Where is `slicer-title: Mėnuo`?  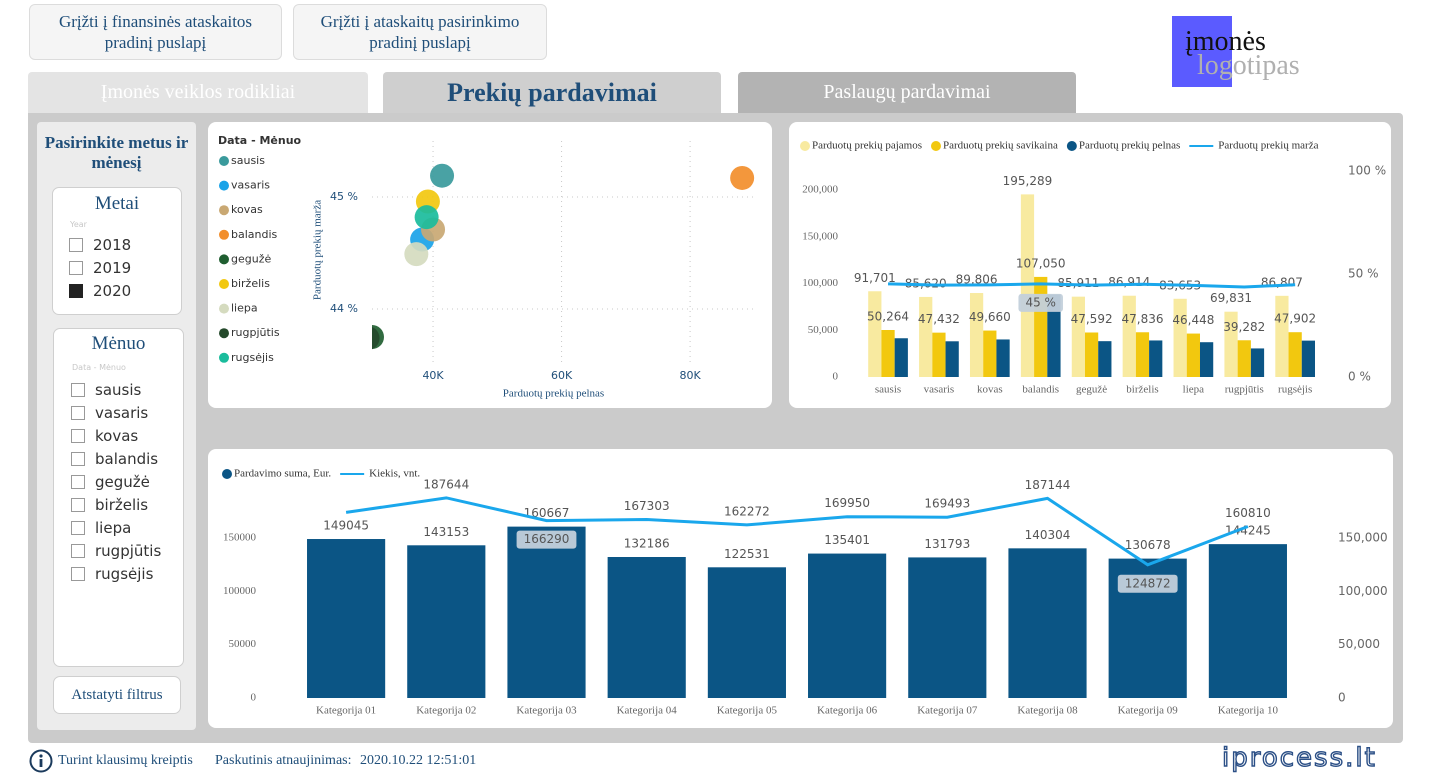 slicer-title: Mėnuo is located at coordinates (118, 343).